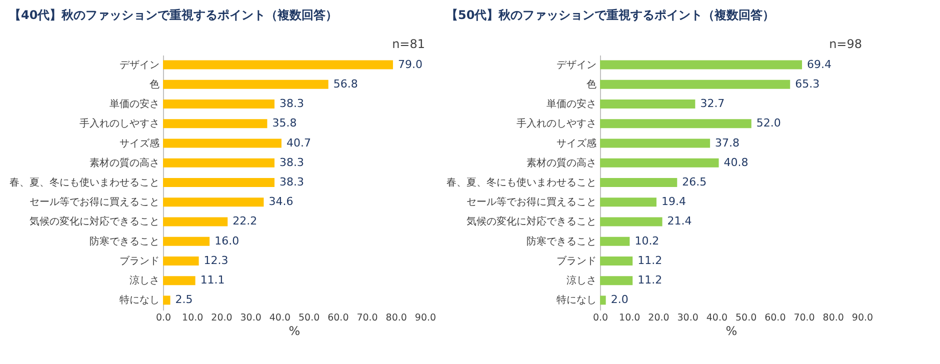 The height and width of the screenshot is (364, 940). I want to click on data-label: 32.7, so click(712, 103).